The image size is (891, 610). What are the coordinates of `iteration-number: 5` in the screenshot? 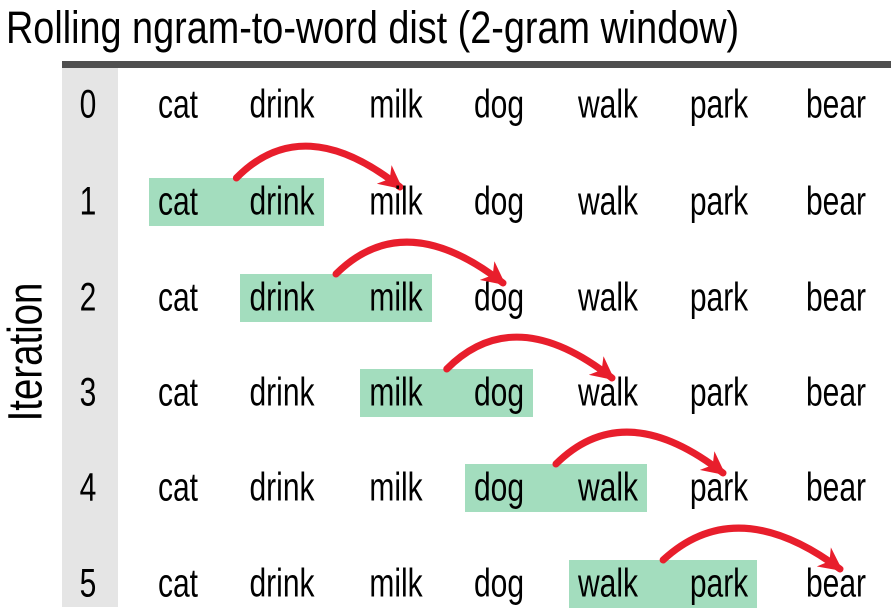 It's located at (88, 583).